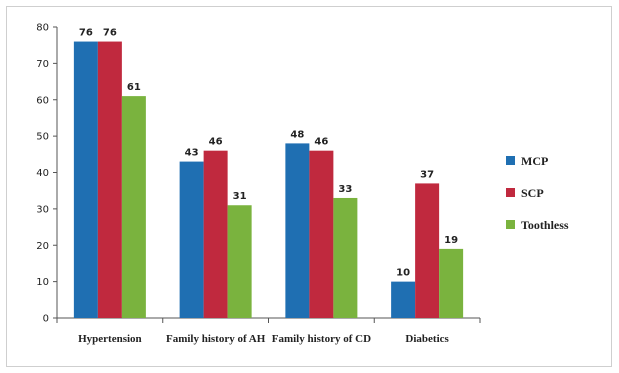 Image resolution: width=619 pixels, height=373 pixels. What do you see at coordinates (42, 282) in the screenshot?
I see `y-tick-label: 10` at bounding box center [42, 282].